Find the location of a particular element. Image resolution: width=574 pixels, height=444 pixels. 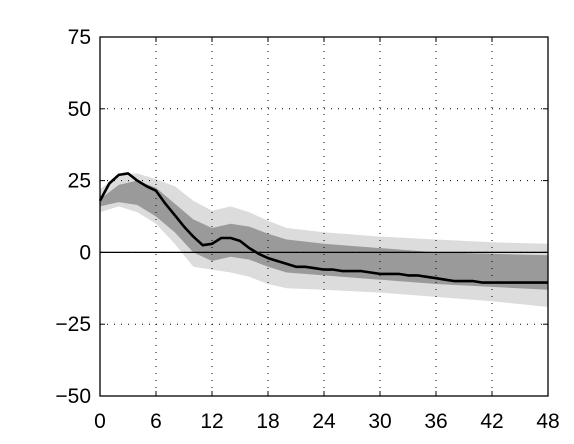

x-tick-label: 18 is located at coordinates (267, 421).